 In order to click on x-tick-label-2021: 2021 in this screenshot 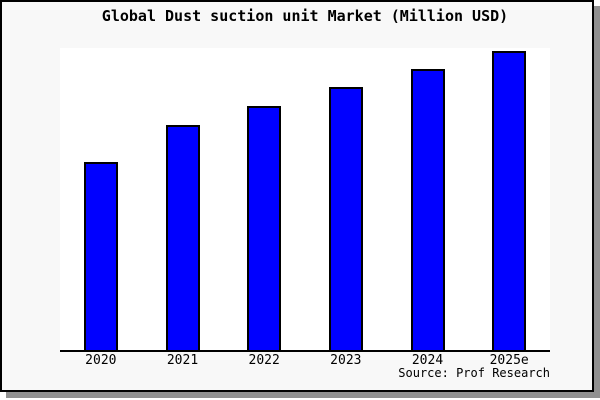, I will do `click(182, 360)`.